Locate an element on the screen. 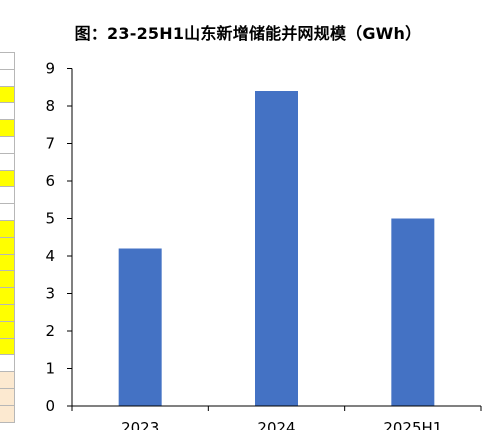 This screenshot has width=496, height=430. y-tick-label: 8 is located at coordinates (50, 106).